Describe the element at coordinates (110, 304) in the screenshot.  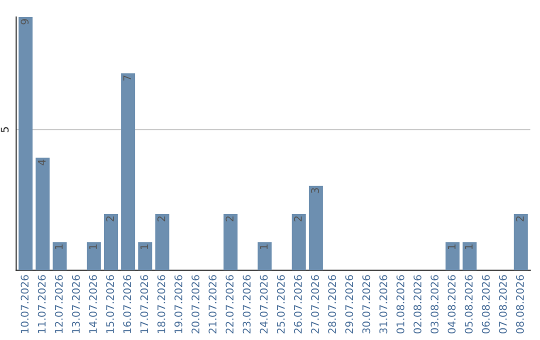
I see `x-tick-label: 15.07.2026` at that location.